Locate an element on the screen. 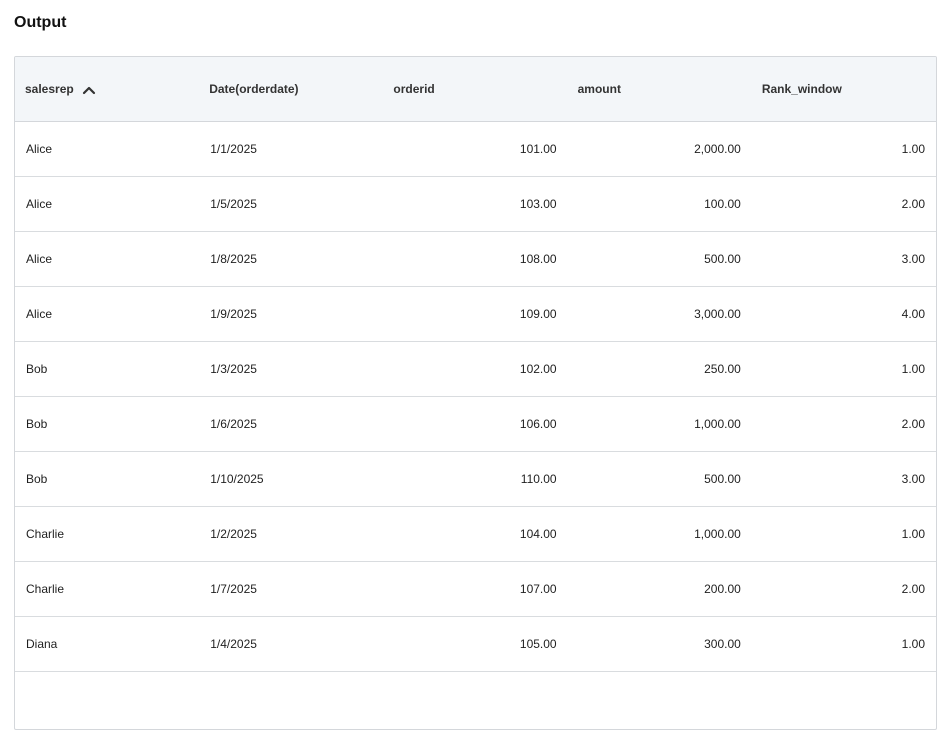  column-header-label: salesrep is located at coordinates (49, 89).